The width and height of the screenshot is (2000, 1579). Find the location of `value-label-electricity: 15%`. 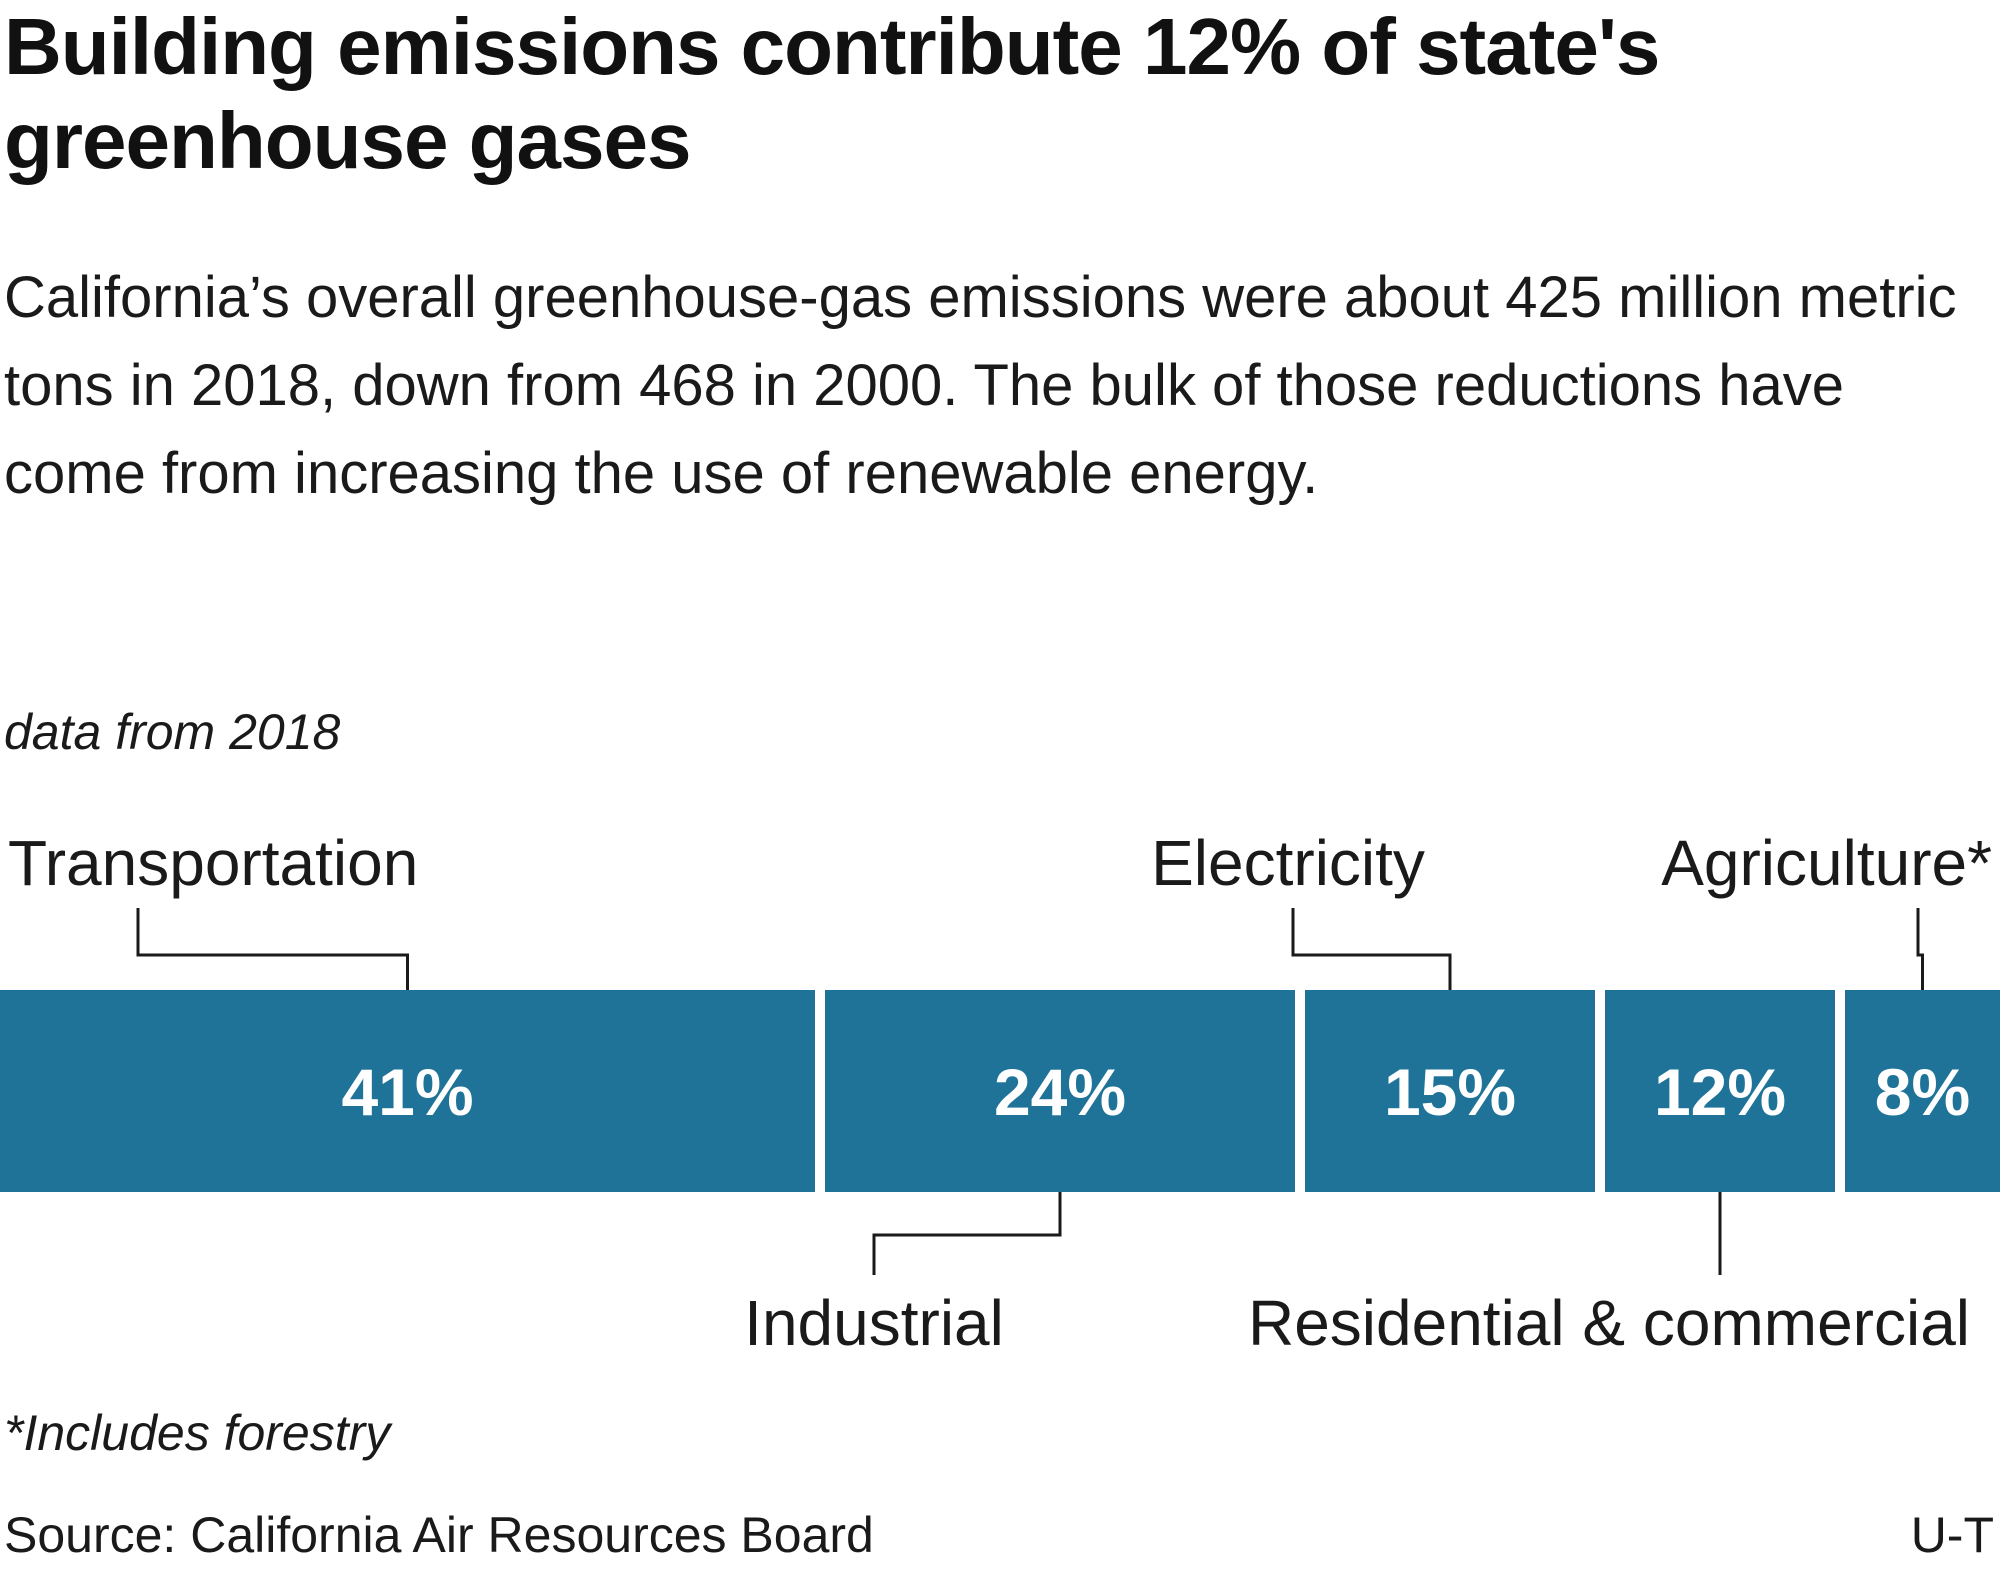

value-label-electricity: 15% is located at coordinates (1450, 1092).